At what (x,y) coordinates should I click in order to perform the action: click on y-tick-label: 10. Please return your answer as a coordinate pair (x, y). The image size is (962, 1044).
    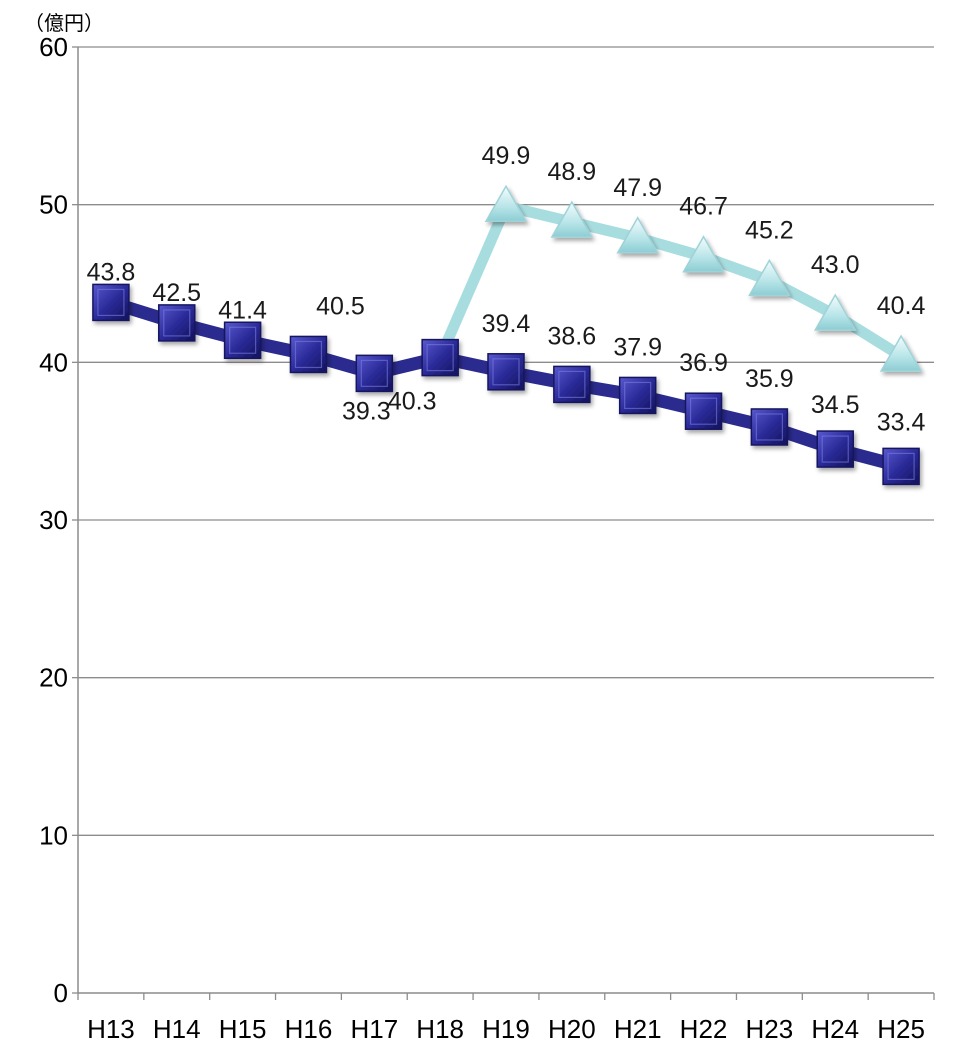
    Looking at the image, I should click on (53, 835).